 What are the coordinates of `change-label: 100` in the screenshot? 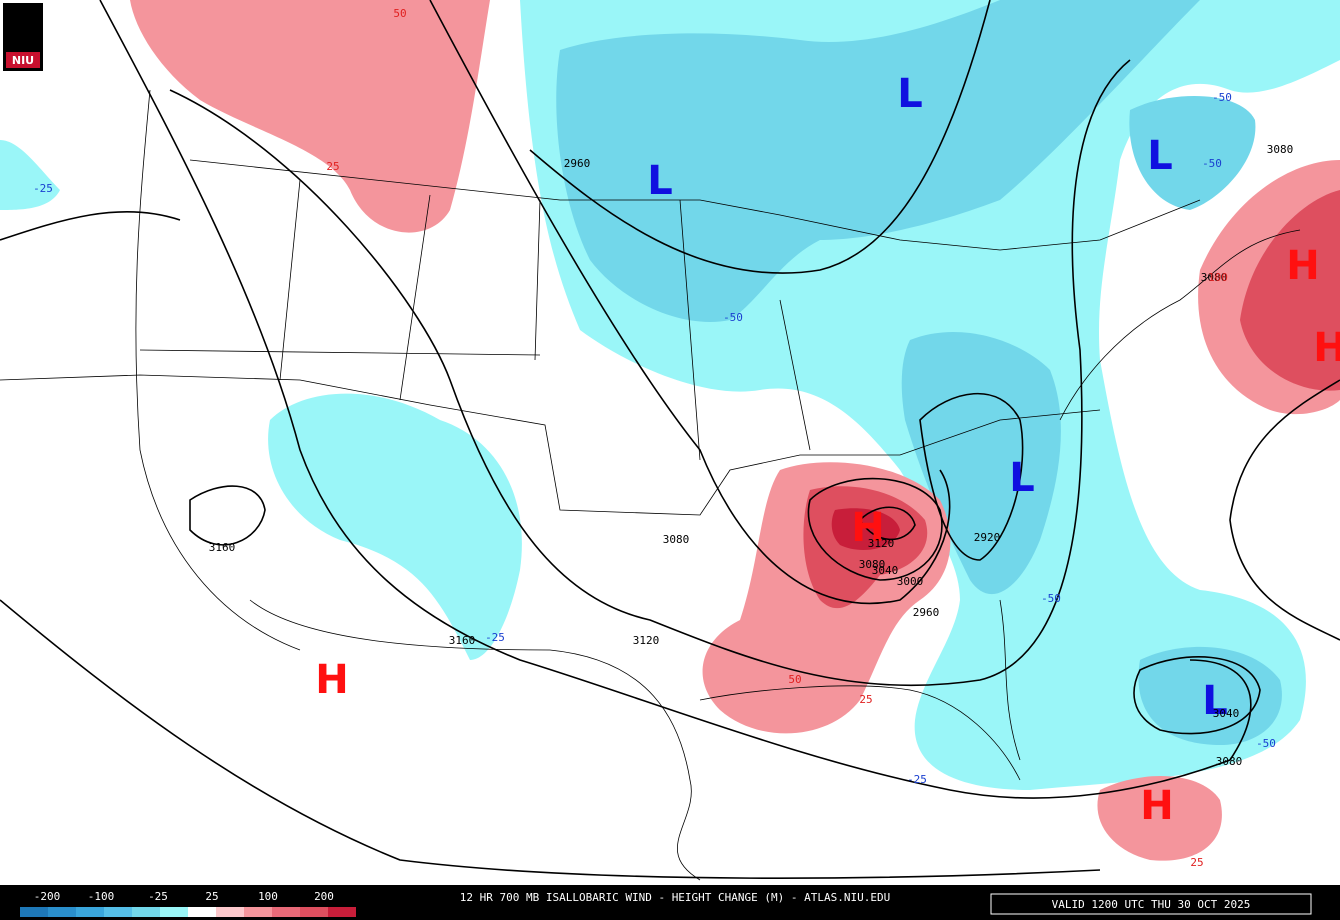 It's located at (1218, 277).